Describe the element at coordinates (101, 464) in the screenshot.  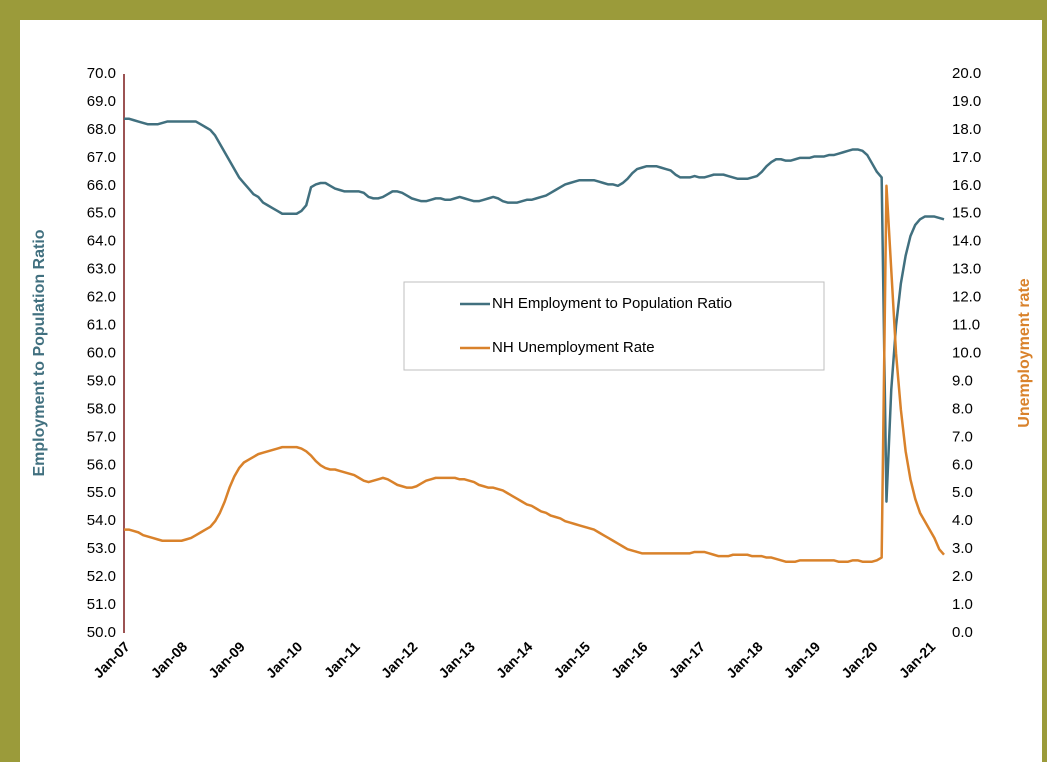
I see `y-tick-label: 56.0` at that location.